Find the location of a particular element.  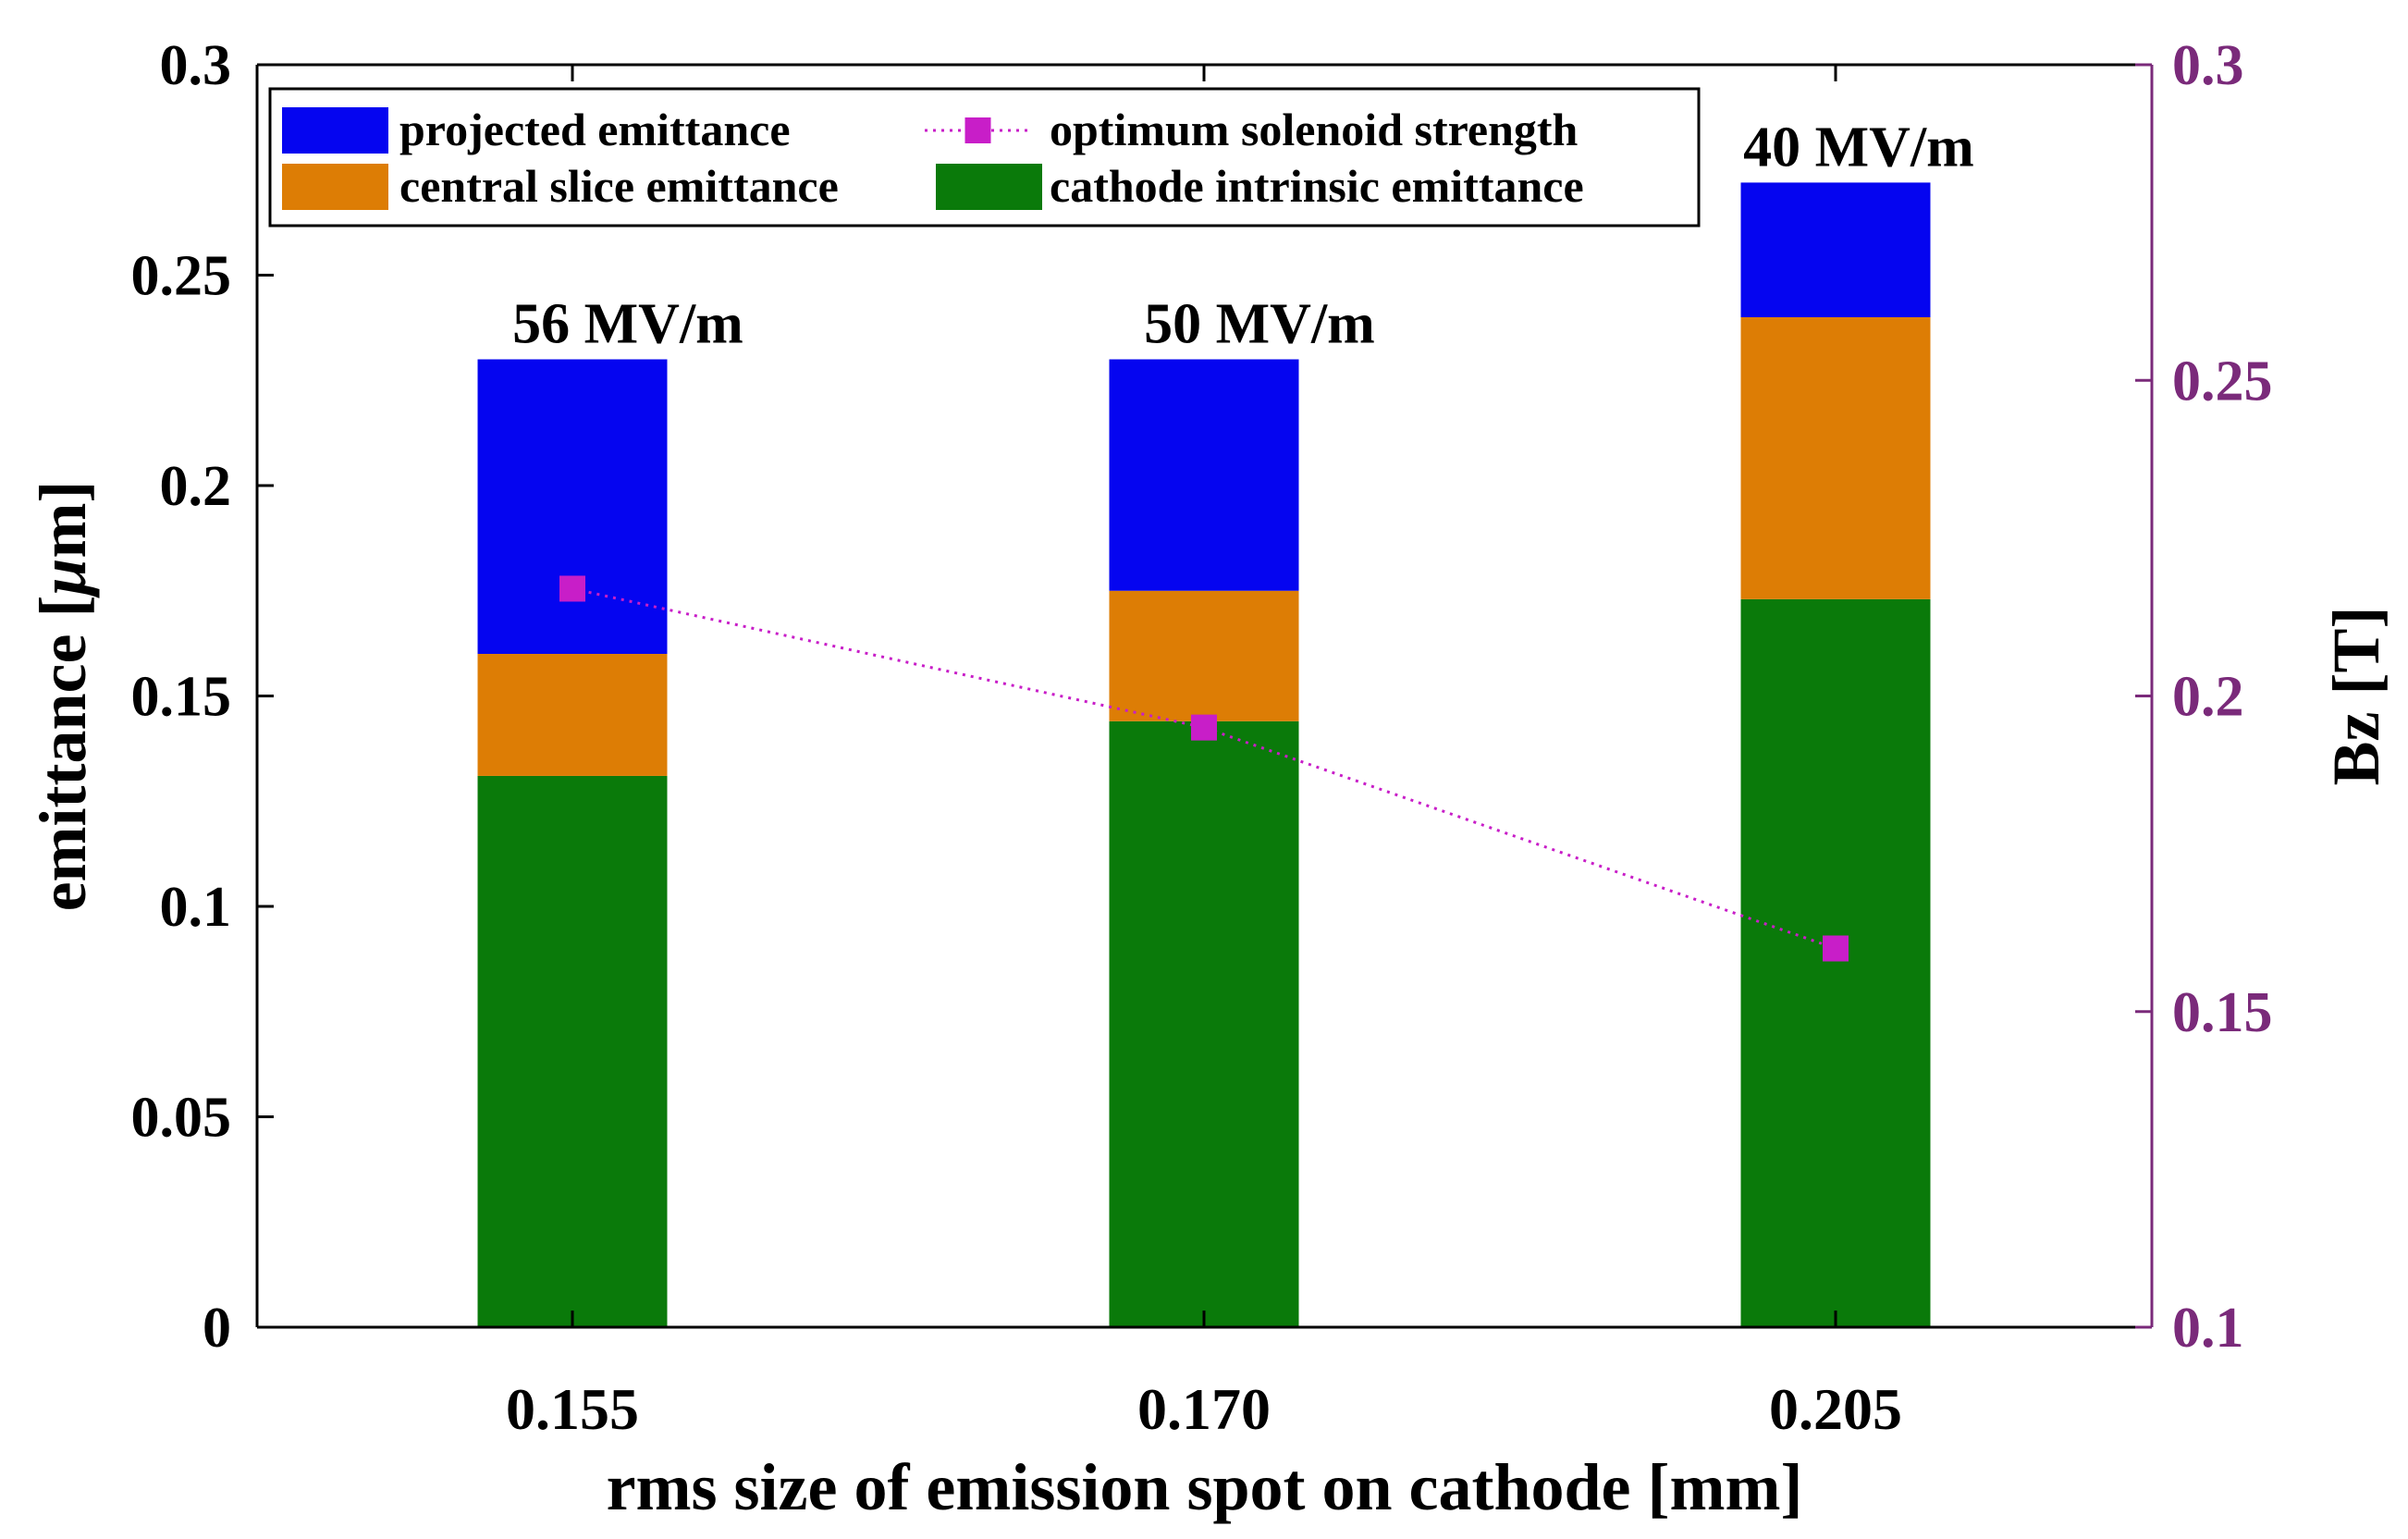

y-axis-title-suffix: m] is located at coordinates (63, 520).